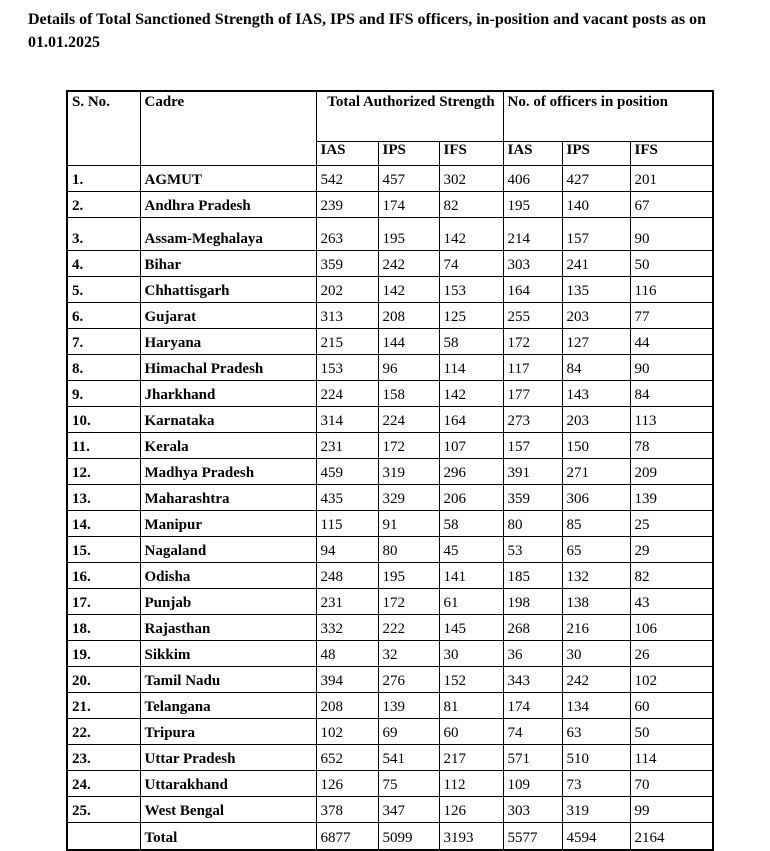 The image size is (770, 851). I want to click on table-row: 4. Bihar 359 242 74 303 241 50, so click(390, 264).